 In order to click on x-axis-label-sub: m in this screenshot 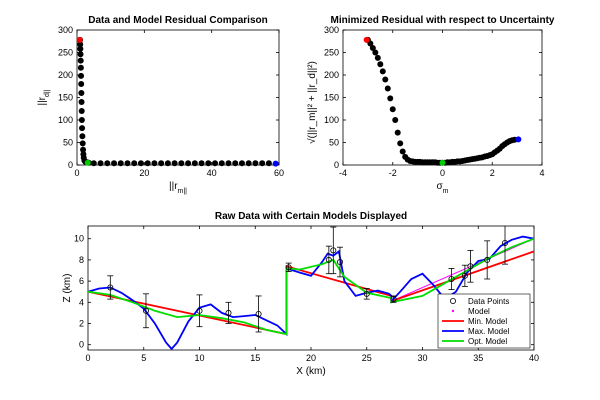, I will do `click(446, 191)`.